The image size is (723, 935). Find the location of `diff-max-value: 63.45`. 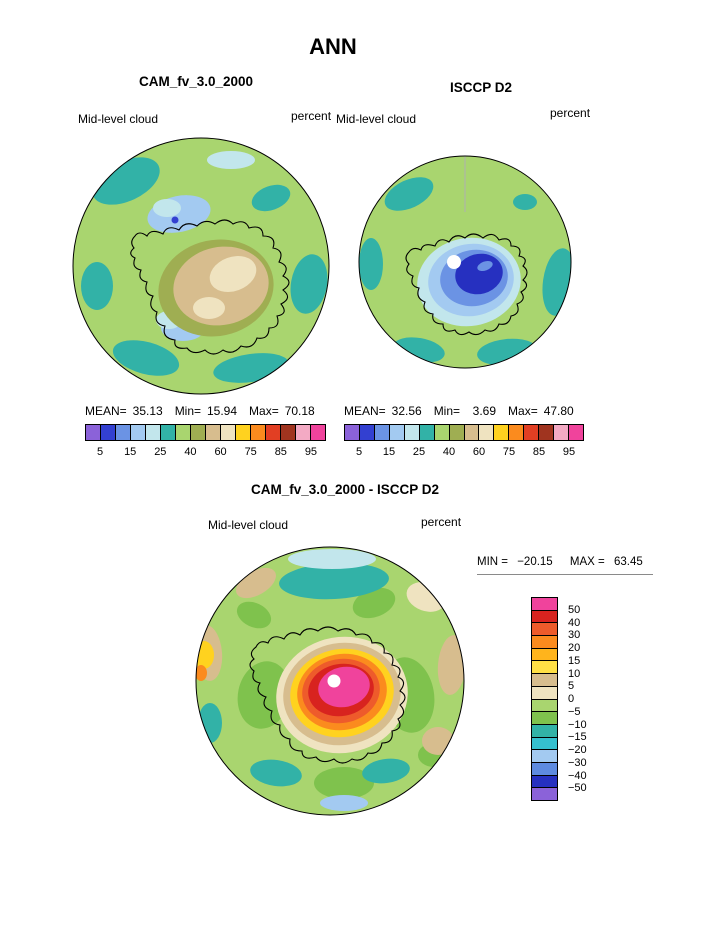

diff-max-value: 63.45 is located at coordinates (628, 562).